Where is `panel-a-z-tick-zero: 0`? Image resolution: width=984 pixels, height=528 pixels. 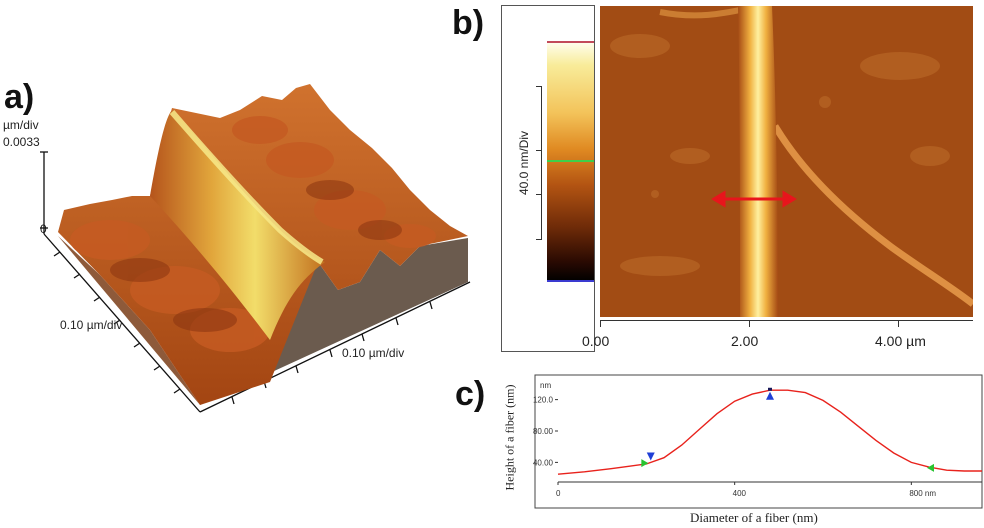 panel-a-z-tick-zero: 0 is located at coordinates (43, 229).